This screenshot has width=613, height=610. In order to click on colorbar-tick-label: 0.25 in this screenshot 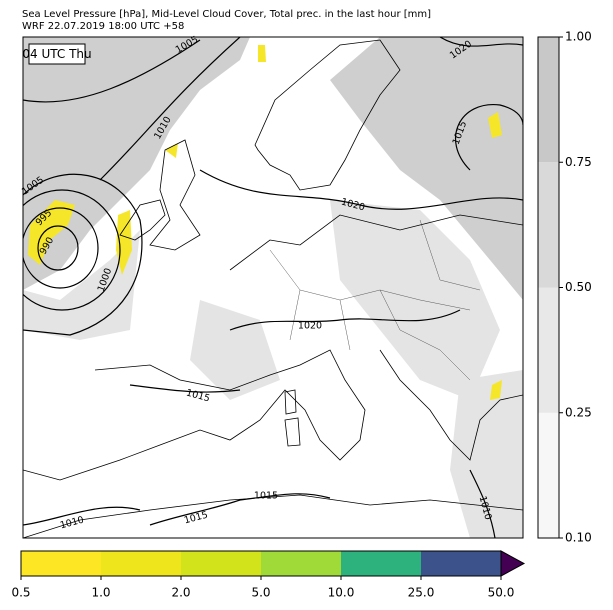, I will do `click(578, 412)`.